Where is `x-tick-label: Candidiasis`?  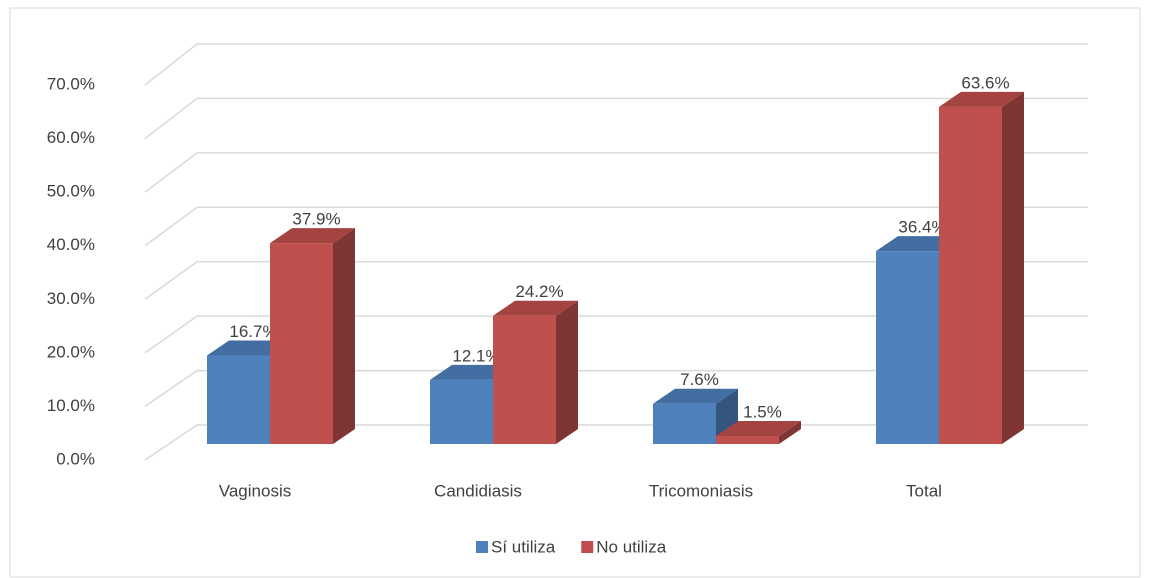
x-tick-label: Candidiasis is located at coordinates (478, 490).